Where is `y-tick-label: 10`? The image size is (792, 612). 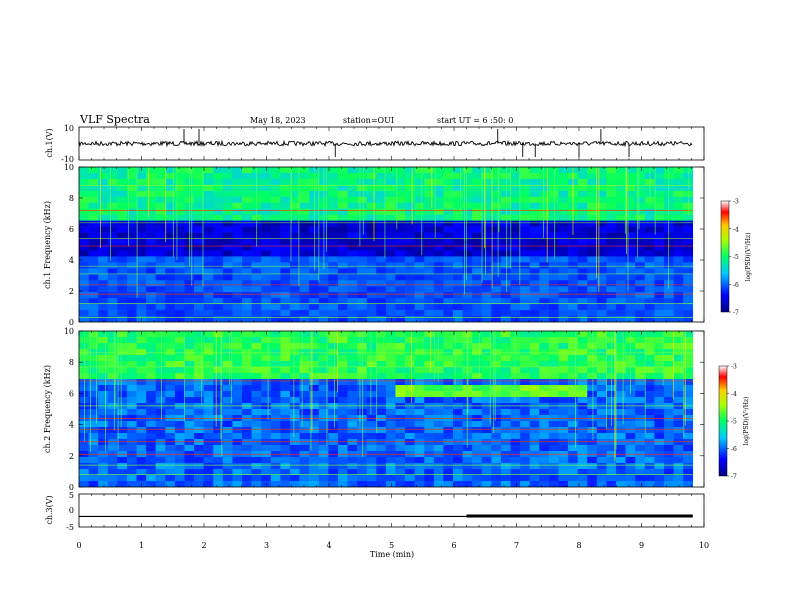 y-tick-label: 10 is located at coordinates (69, 331).